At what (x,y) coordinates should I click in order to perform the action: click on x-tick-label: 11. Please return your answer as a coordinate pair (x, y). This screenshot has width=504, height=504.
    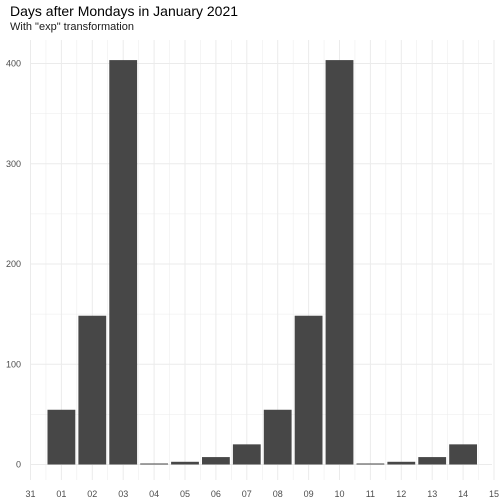
    Looking at the image, I should click on (370, 494).